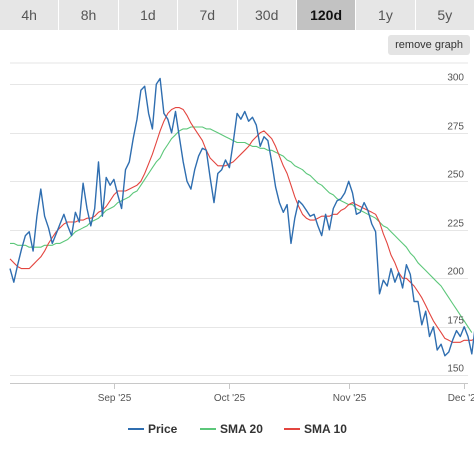 The height and width of the screenshot is (455, 474). What do you see at coordinates (325, 429) in the screenshot?
I see `legend-label: SMA 10` at bounding box center [325, 429].